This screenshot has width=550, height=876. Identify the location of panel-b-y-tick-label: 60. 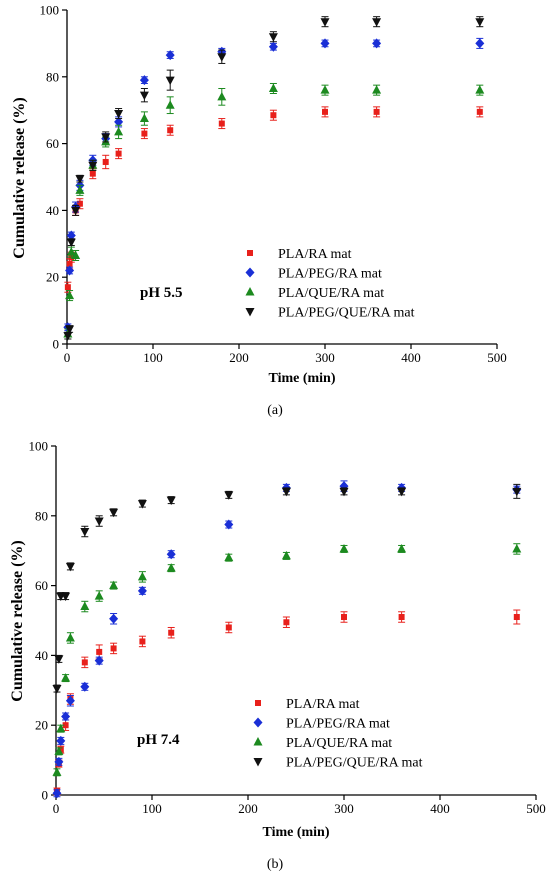
(41, 585).